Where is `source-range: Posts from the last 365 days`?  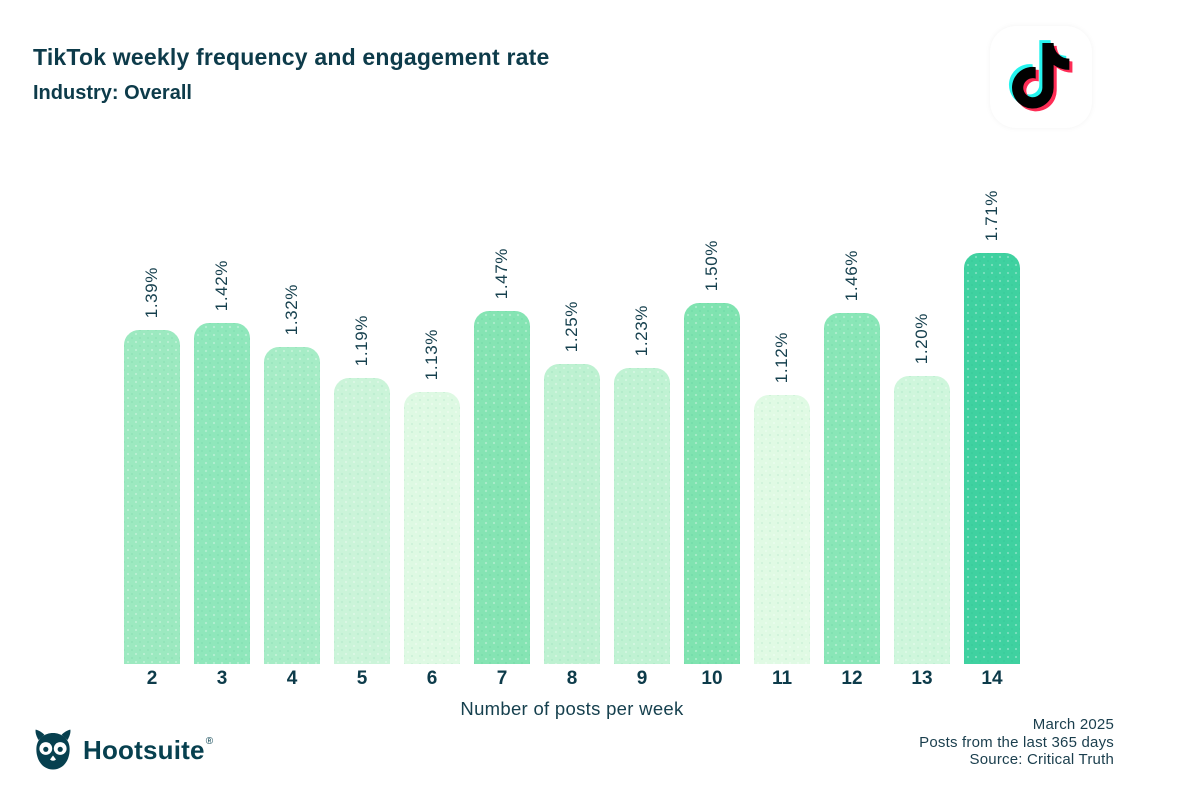 source-range: Posts from the last 365 days is located at coordinates (1016, 742).